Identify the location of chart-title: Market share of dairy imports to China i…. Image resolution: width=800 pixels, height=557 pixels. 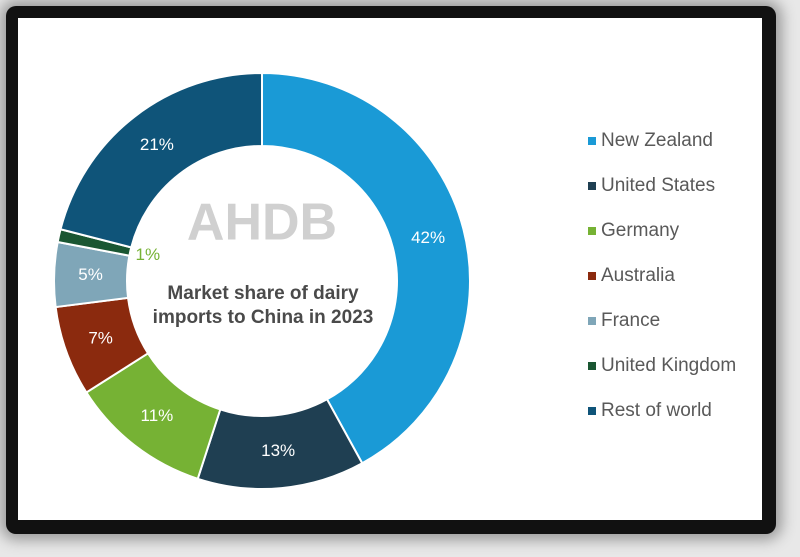
(263, 305).